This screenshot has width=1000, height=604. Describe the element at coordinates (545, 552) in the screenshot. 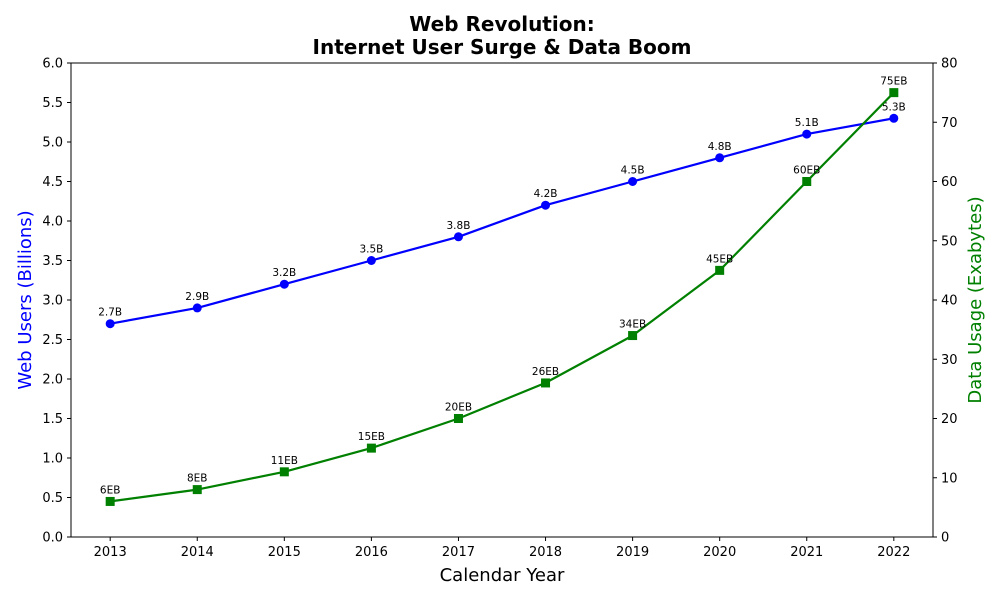

I see `x-tick-label: 2018` at that location.